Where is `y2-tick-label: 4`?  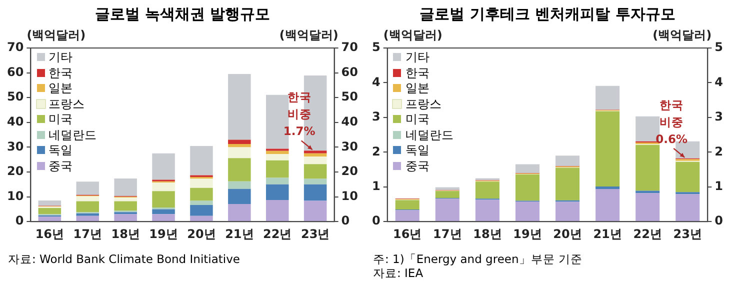
y2-tick-label: 4 is located at coordinates (719, 81).